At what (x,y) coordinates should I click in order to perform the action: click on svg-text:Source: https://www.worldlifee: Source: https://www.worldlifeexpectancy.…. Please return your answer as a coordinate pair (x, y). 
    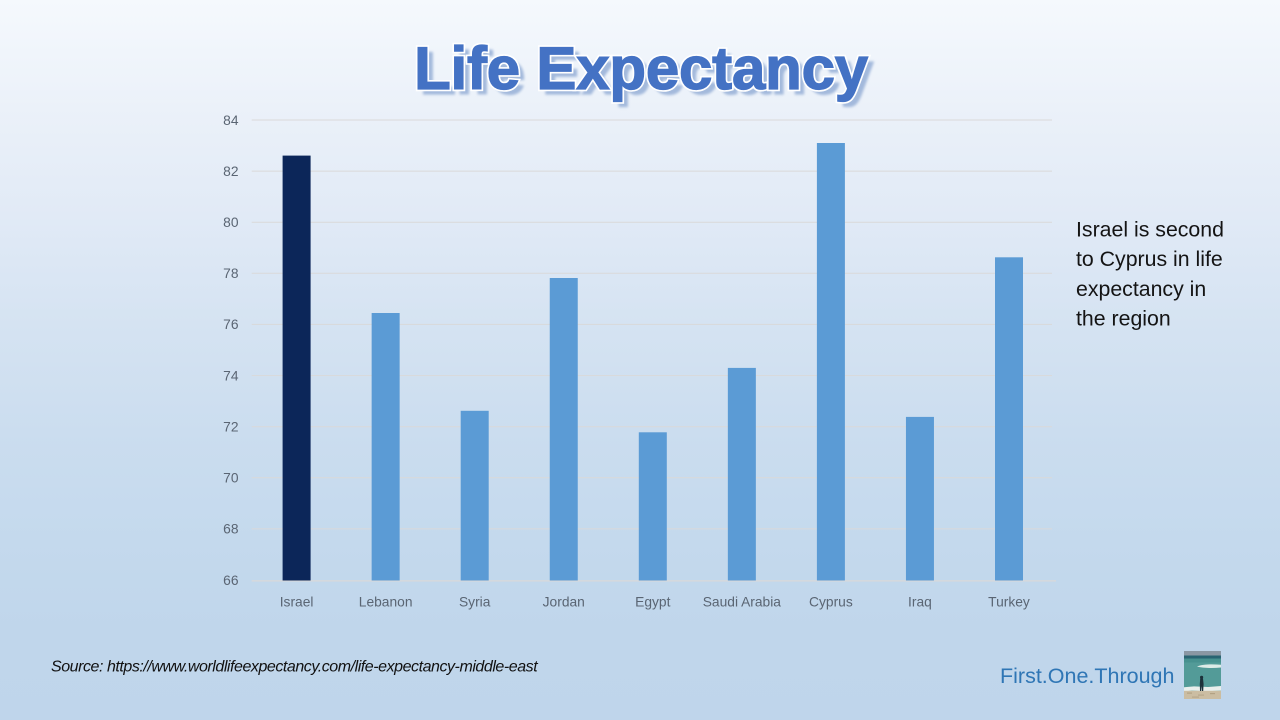
    Looking at the image, I should click on (294, 667).